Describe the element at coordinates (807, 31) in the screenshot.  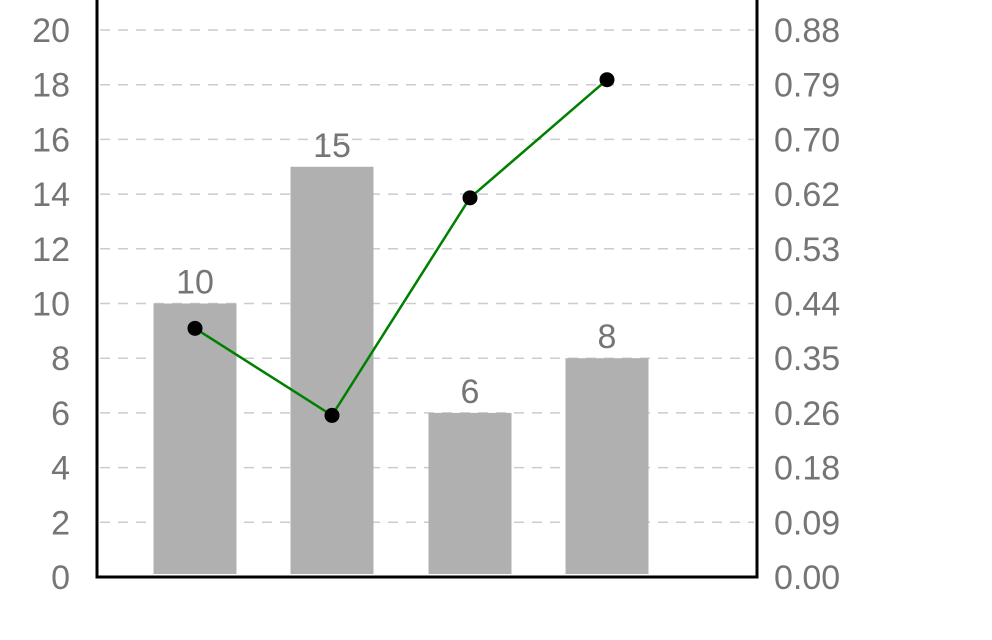
I see `right-tick-label: 0.88` at that location.